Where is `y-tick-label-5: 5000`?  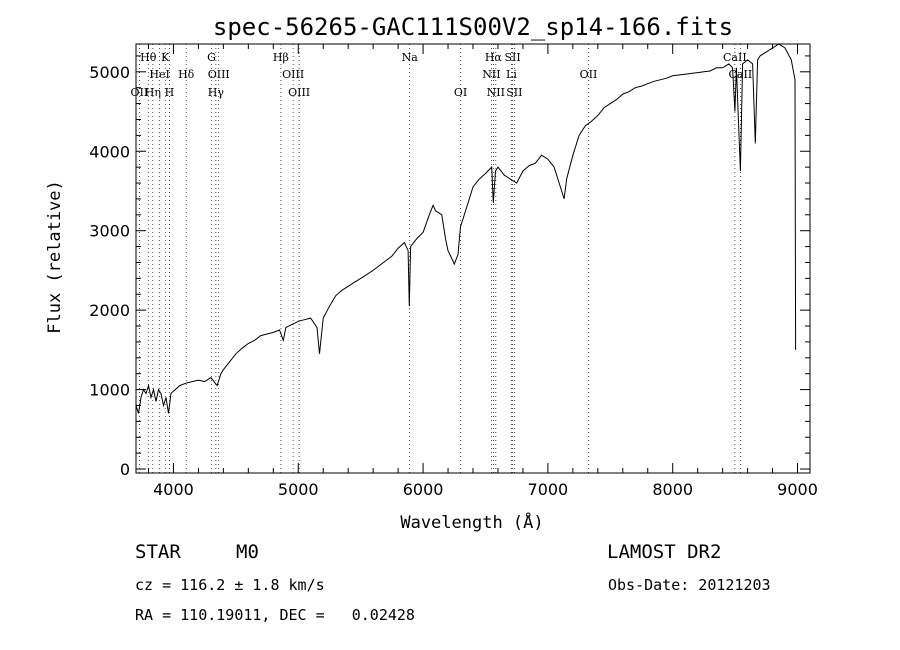
y-tick-label-5: 5000 is located at coordinates (109, 72).